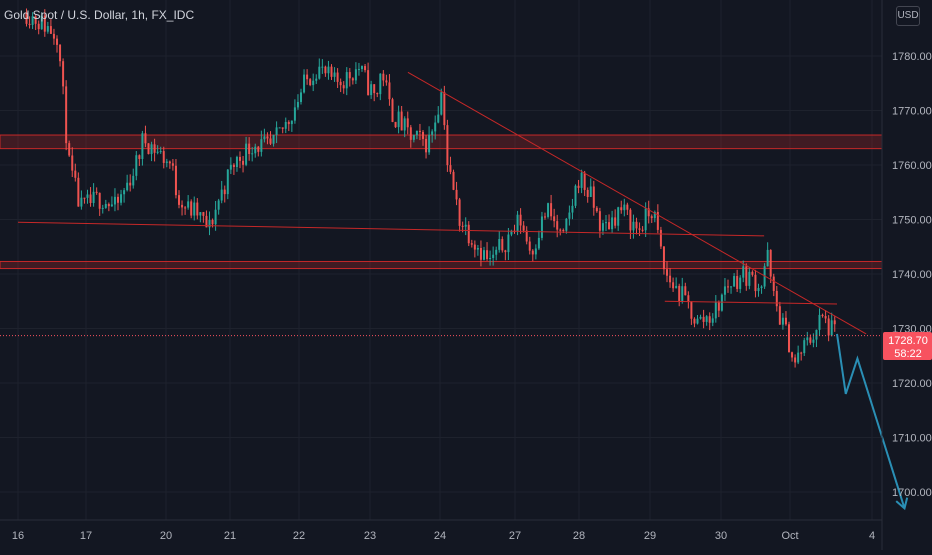 Image resolution: width=932 pixels, height=555 pixels. I want to click on time-tick-label: 24, so click(440, 536).